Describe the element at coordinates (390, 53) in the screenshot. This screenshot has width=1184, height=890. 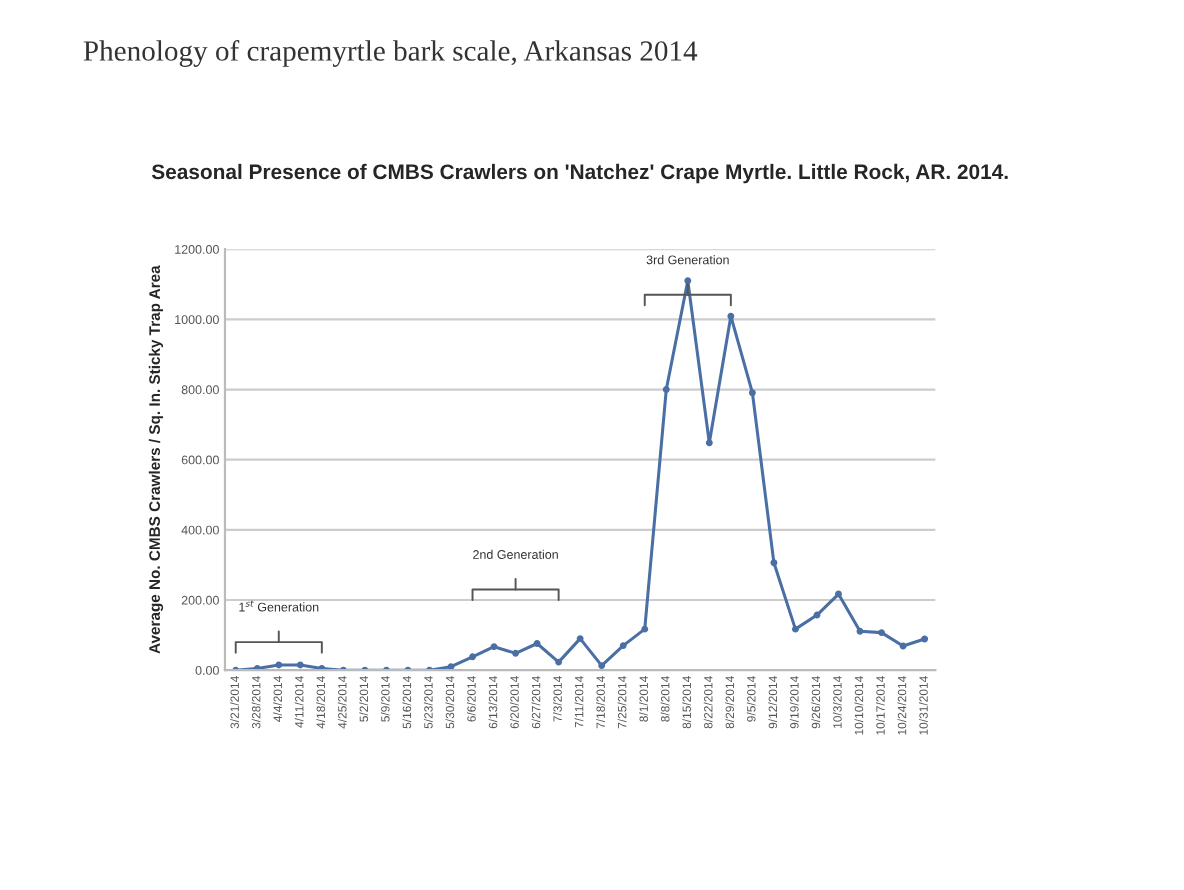
I see `chart-title: Phenology of crapemyrtle bark scale, Arkansas 2014` at that location.